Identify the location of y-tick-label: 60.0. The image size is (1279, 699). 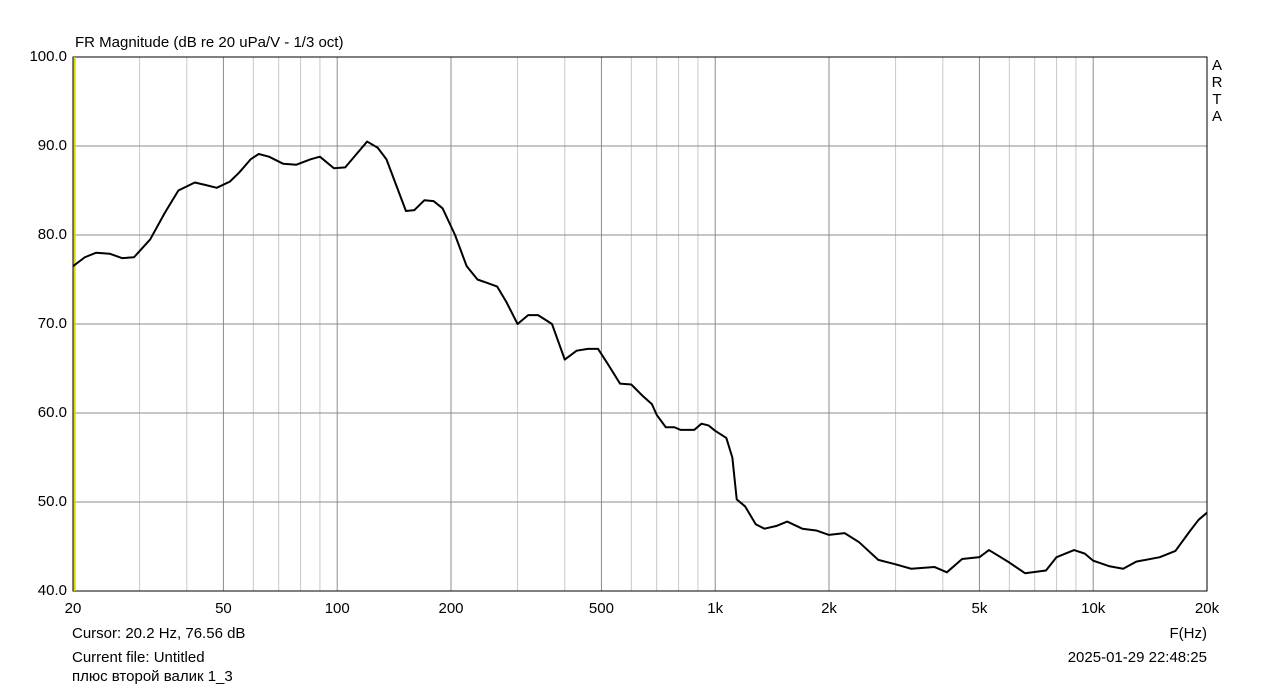
(52, 412).